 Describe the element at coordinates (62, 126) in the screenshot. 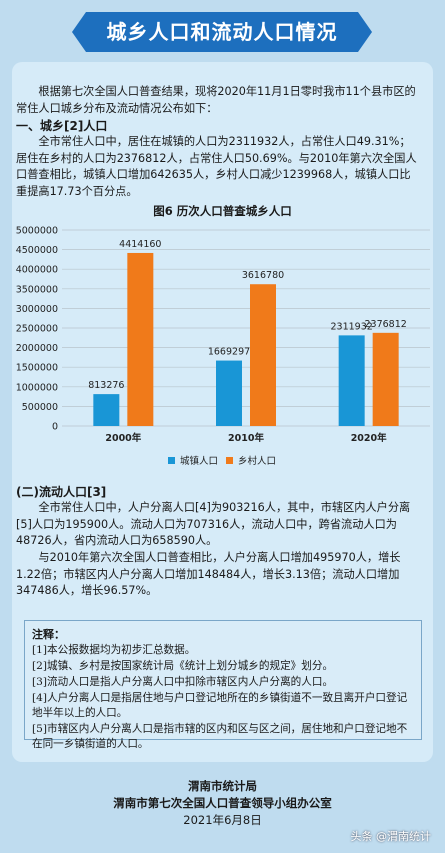

I see `section1-heading: 一、城乡[2]人口` at that location.